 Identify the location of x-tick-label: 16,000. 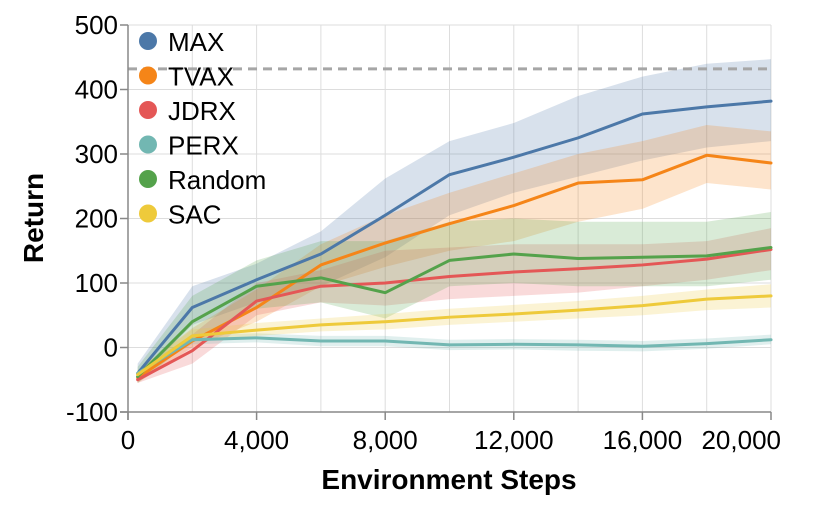
(643, 440).